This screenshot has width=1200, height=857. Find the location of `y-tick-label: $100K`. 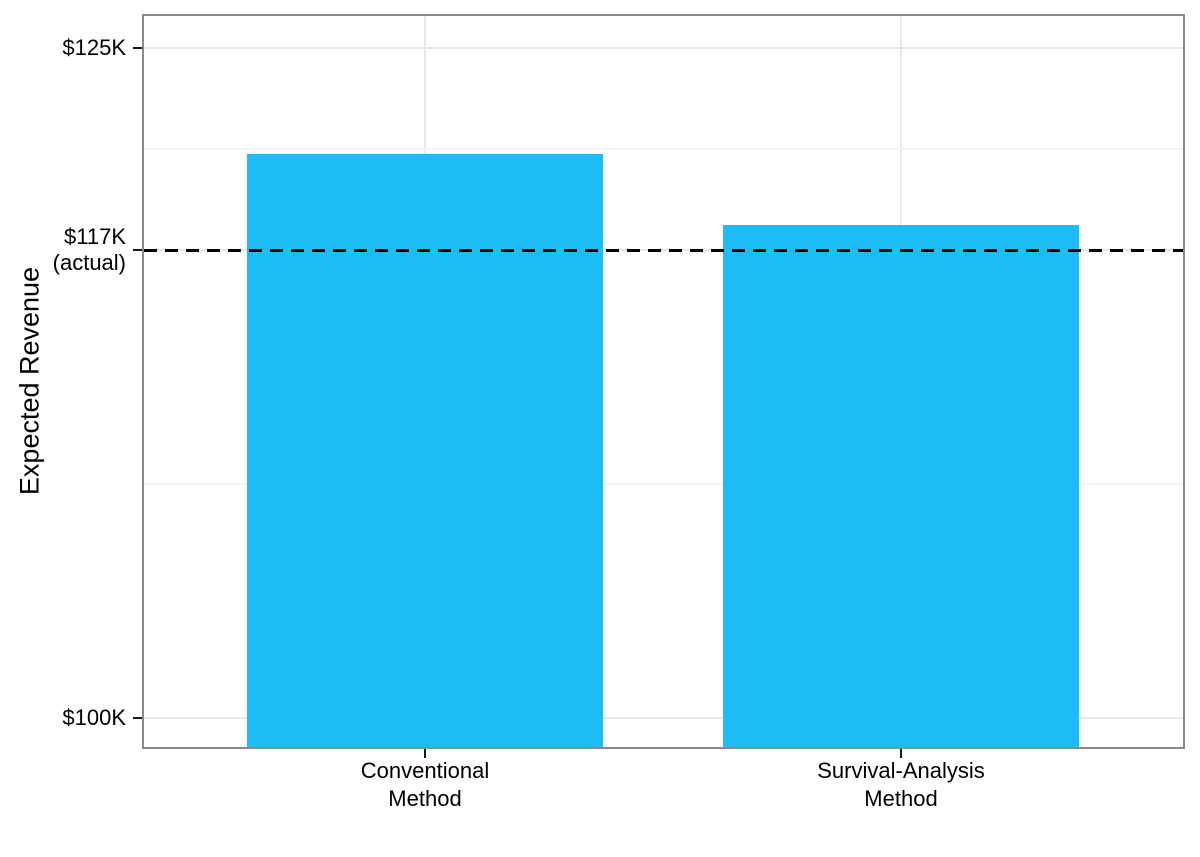

y-tick-label: $100K is located at coordinates (63, 718).